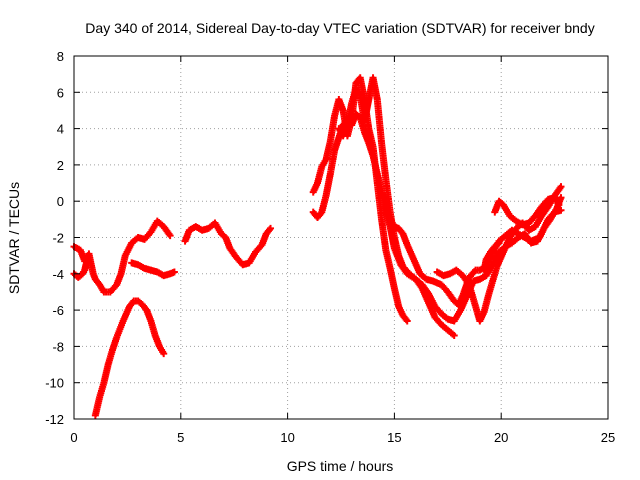 This screenshot has height=480, width=640. Describe the element at coordinates (14, 238) in the screenshot. I see `y-axis-label: SDTVAR / TECUs` at that location.